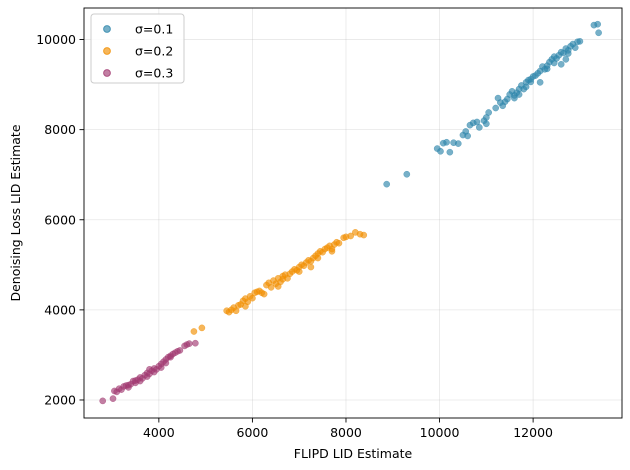 The height and width of the screenshot is (470, 630). Describe the element at coordinates (159, 432) in the screenshot. I see `x-tick-label: 4000` at that location.